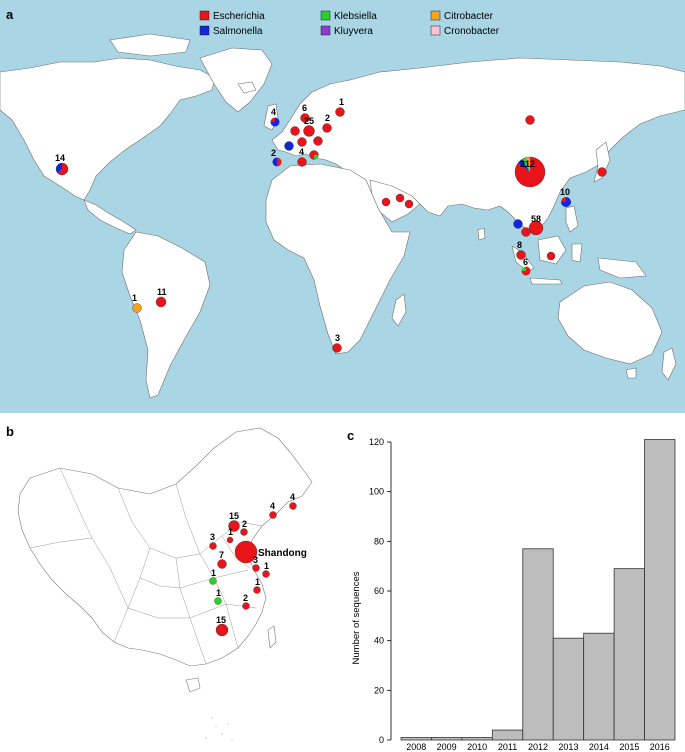 The height and width of the screenshot is (752, 685). Describe the element at coordinates (274, 162) in the screenshot. I see `marker-spain-slice-salmonella` at that location.